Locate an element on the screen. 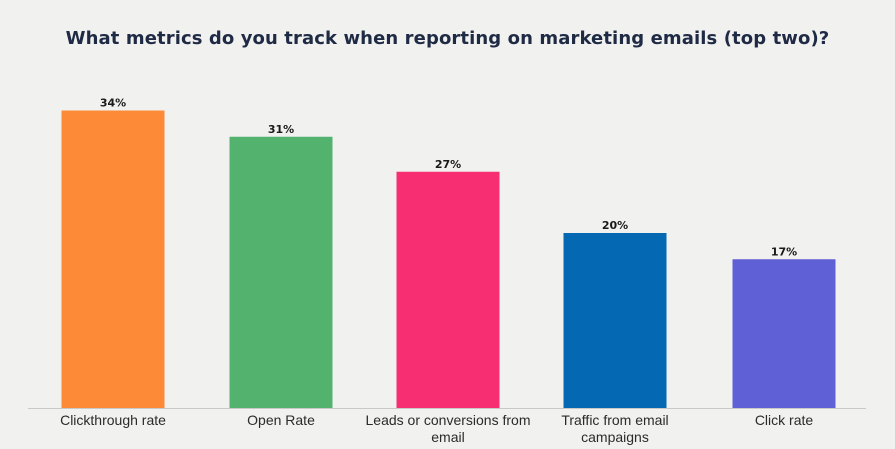  category-label-2: Open Rate is located at coordinates (281, 420).